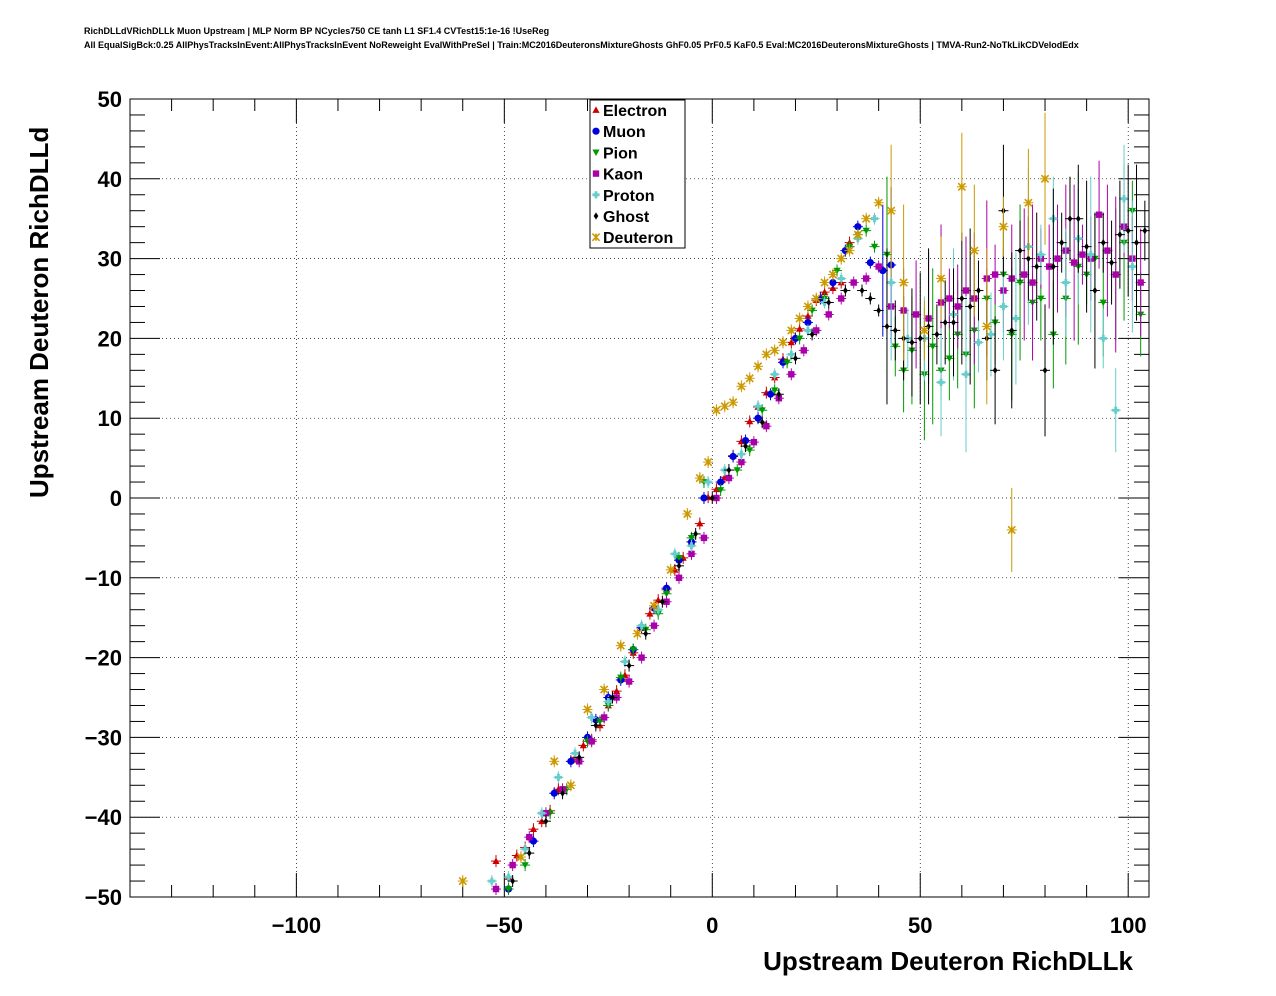  Describe the element at coordinates (596, 237) in the screenshot. I see `legend-marker-deuteron` at that location.